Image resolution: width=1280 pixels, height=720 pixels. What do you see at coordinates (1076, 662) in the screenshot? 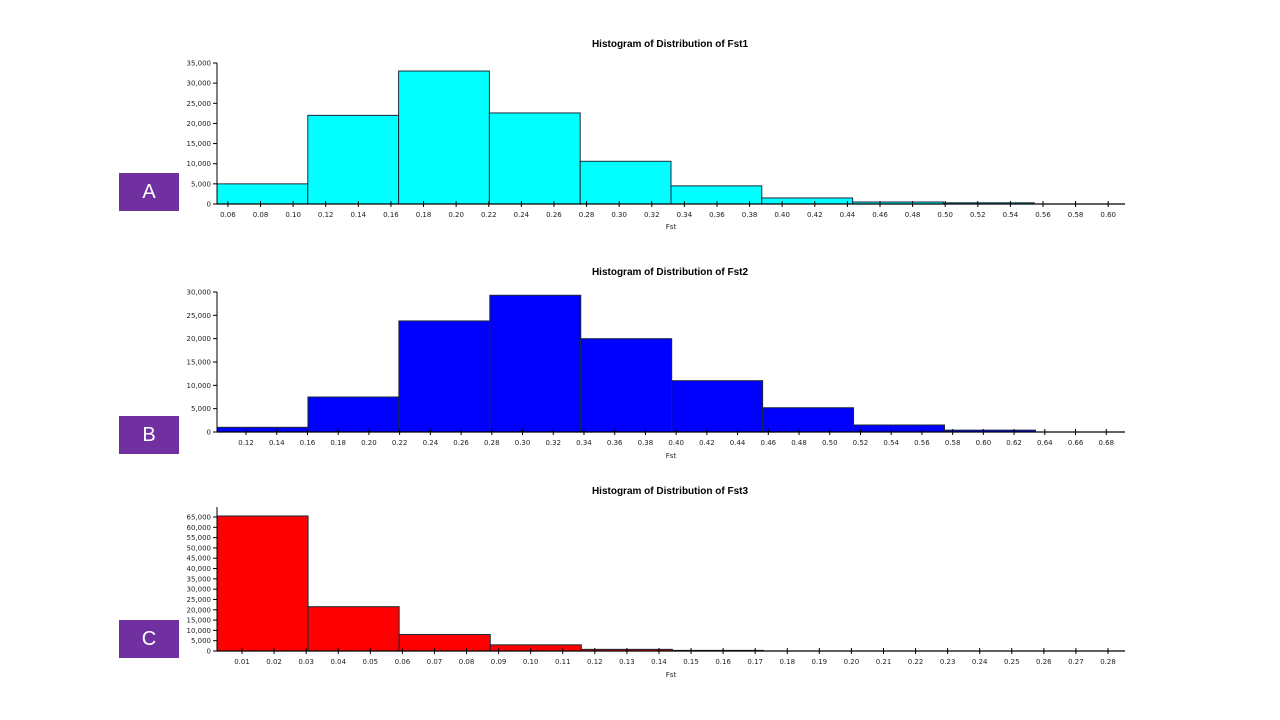
I see `x-tick-label: 0.27` at bounding box center [1076, 662].